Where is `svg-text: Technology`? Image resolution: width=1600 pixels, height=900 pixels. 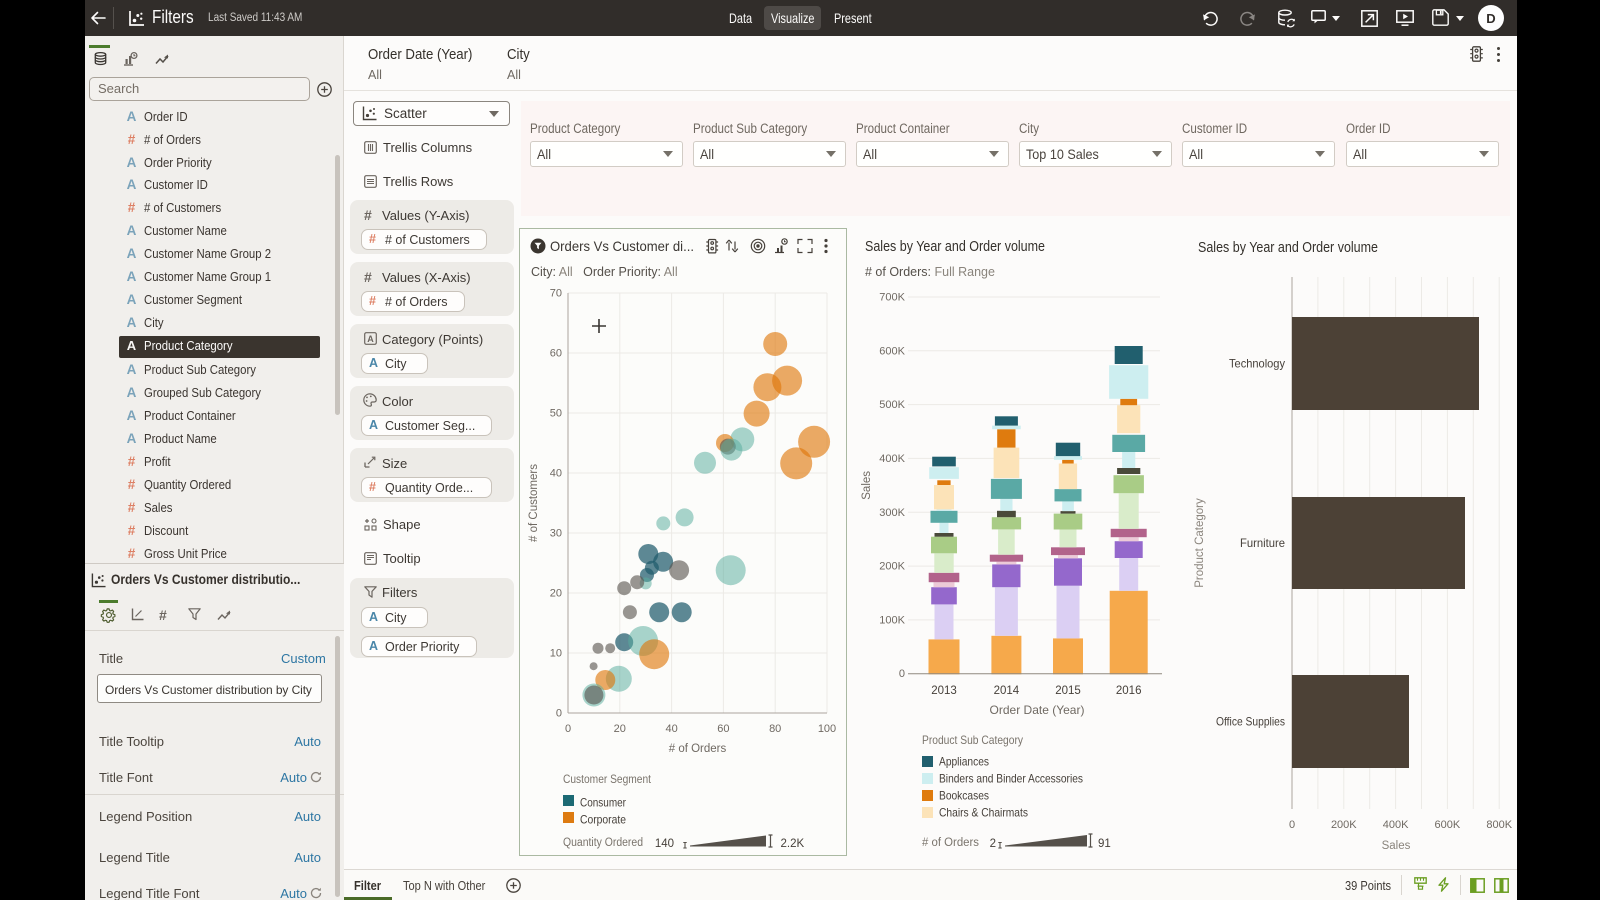
svg-text: Technology is located at coordinates (1257, 364).